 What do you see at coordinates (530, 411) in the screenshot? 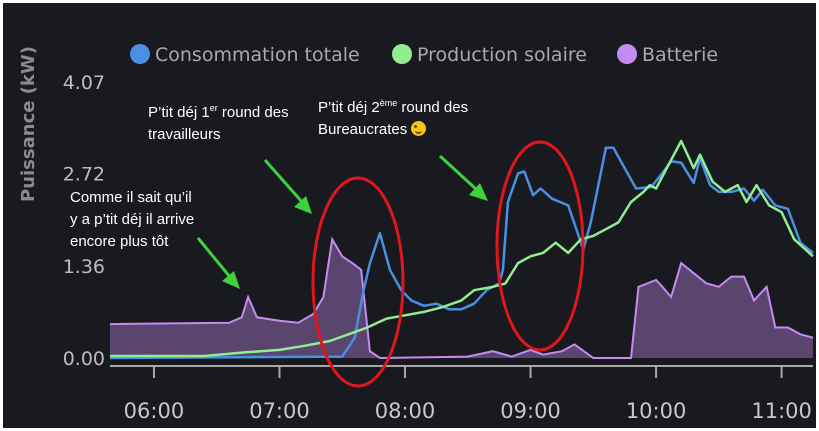
I see `x-tick-label: 09:00` at bounding box center [530, 411].